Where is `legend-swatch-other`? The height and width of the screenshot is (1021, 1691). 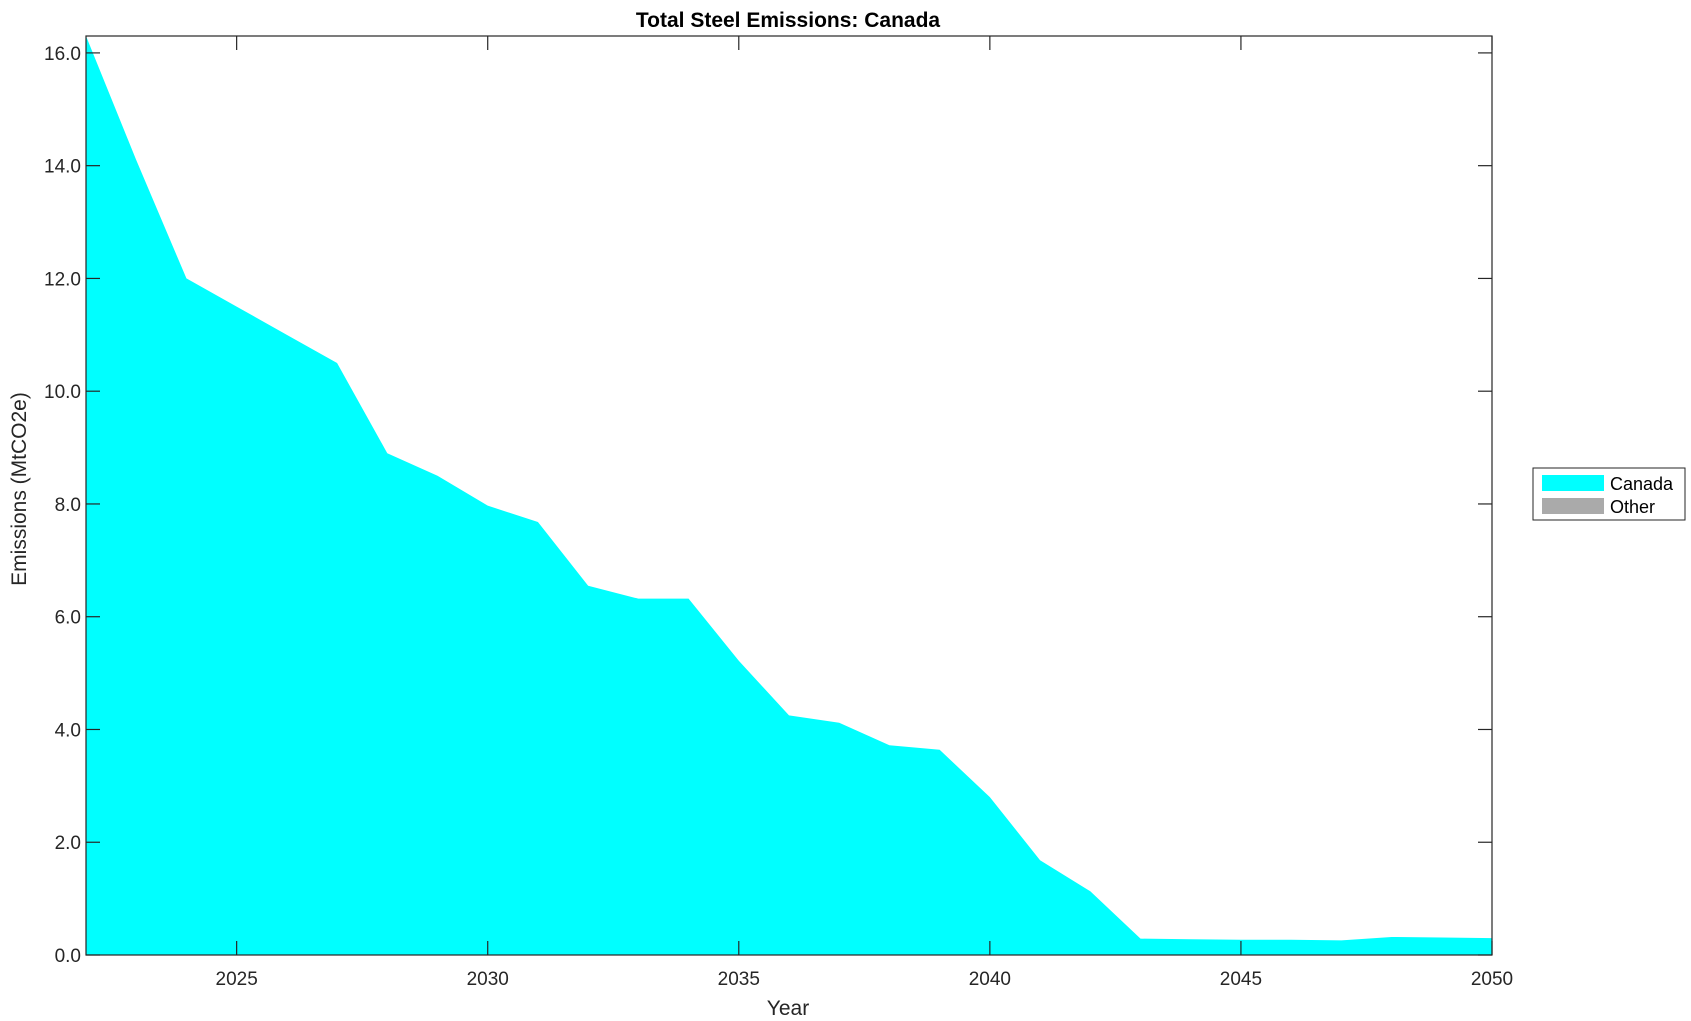
legend-swatch-other is located at coordinates (1573, 506).